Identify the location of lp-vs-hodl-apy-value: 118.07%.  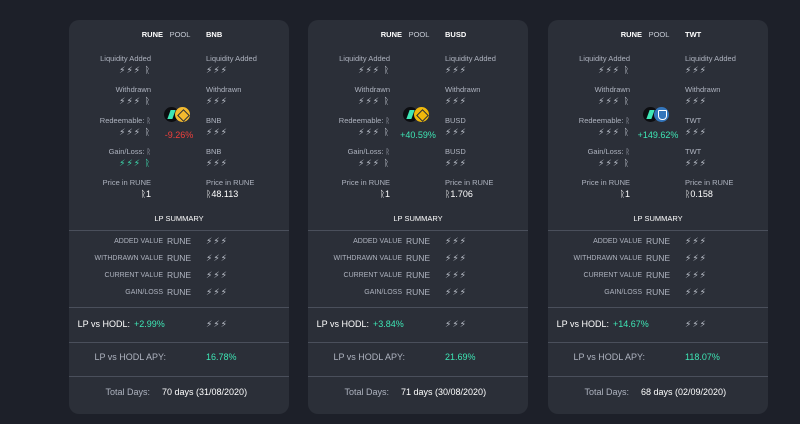
(702, 357).